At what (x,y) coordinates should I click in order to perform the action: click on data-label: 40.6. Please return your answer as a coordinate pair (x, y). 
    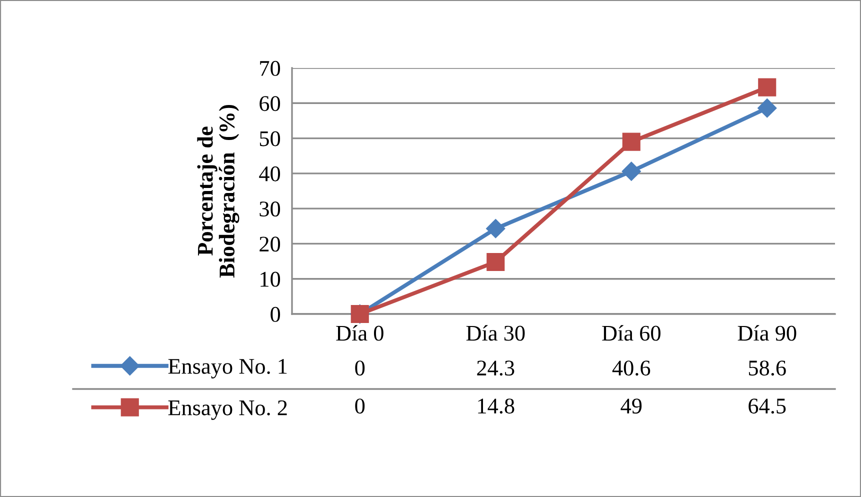
    Looking at the image, I should click on (631, 368).